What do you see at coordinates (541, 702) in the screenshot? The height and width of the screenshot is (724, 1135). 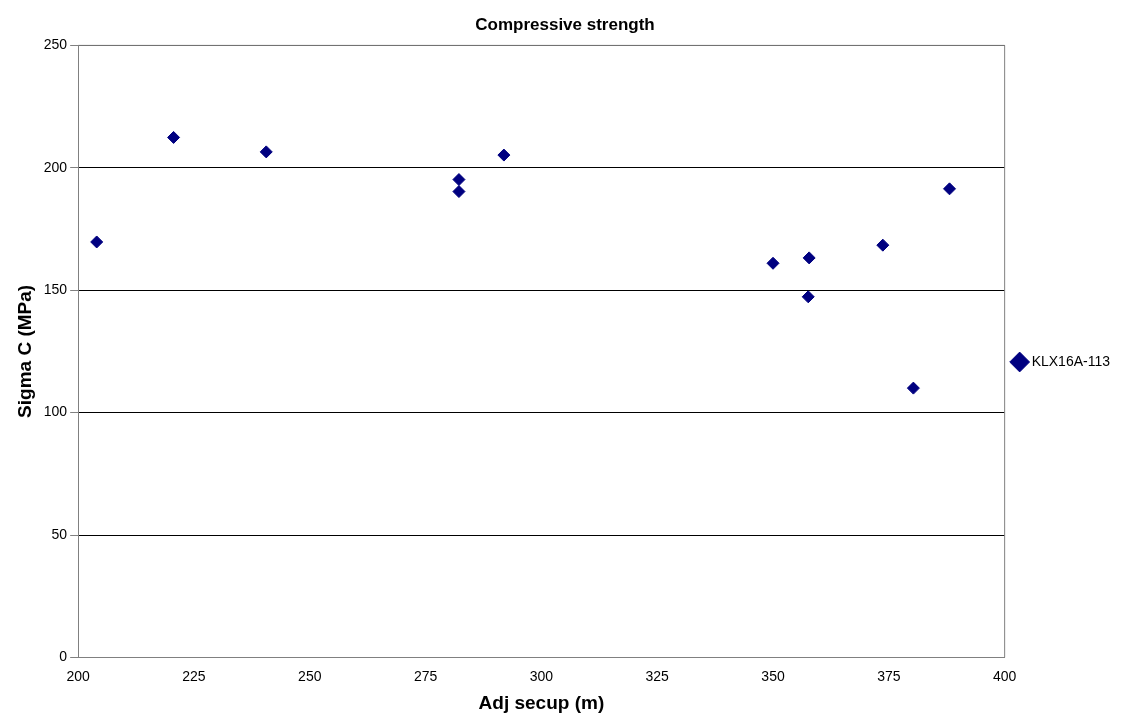 I see `x-axis-title: Adj secup (m)` at bounding box center [541, 702].